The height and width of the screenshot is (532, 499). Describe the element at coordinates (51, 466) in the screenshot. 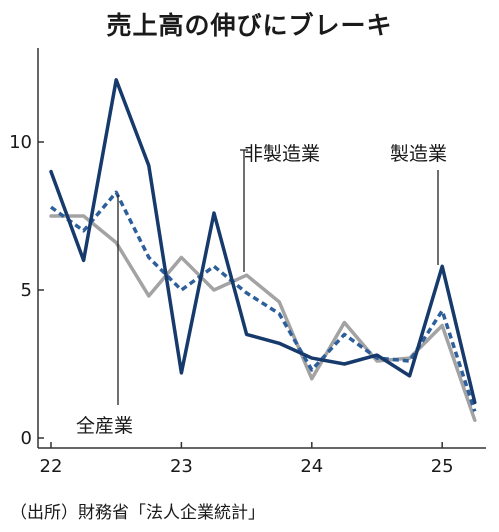

I see `x-tick-label: 22` at that location.